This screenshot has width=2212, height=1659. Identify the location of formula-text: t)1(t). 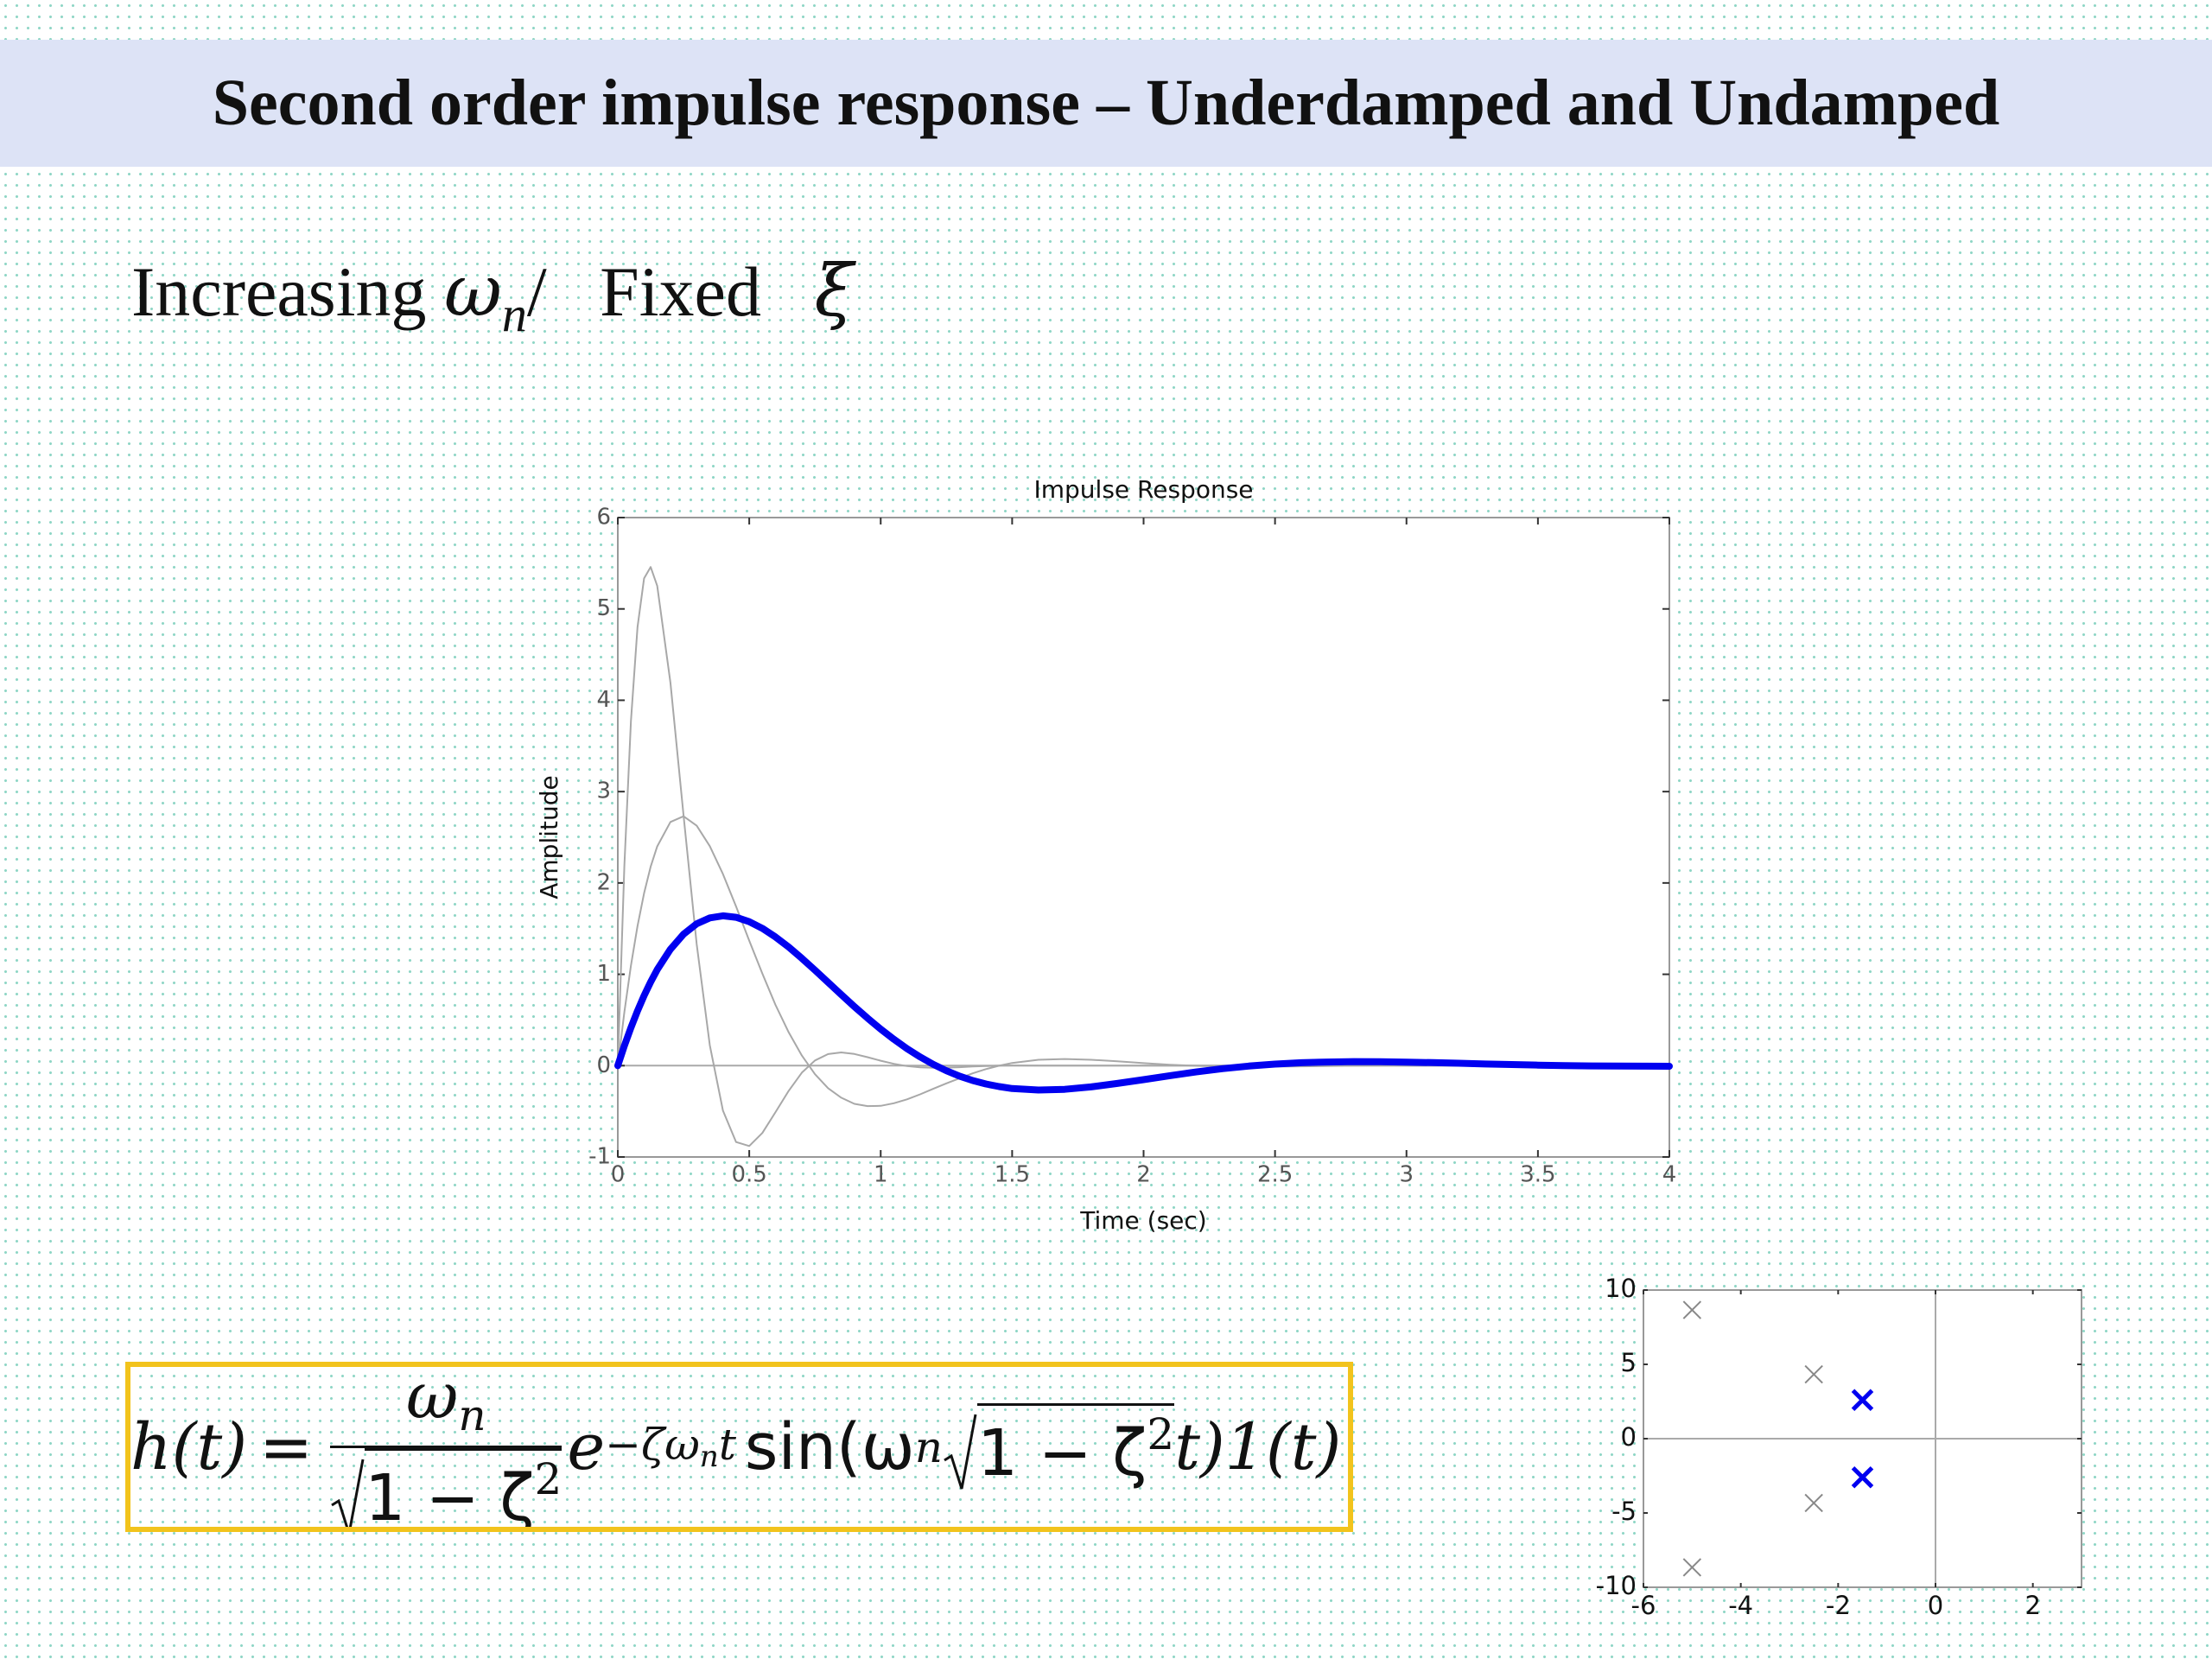
(1258, 1446).